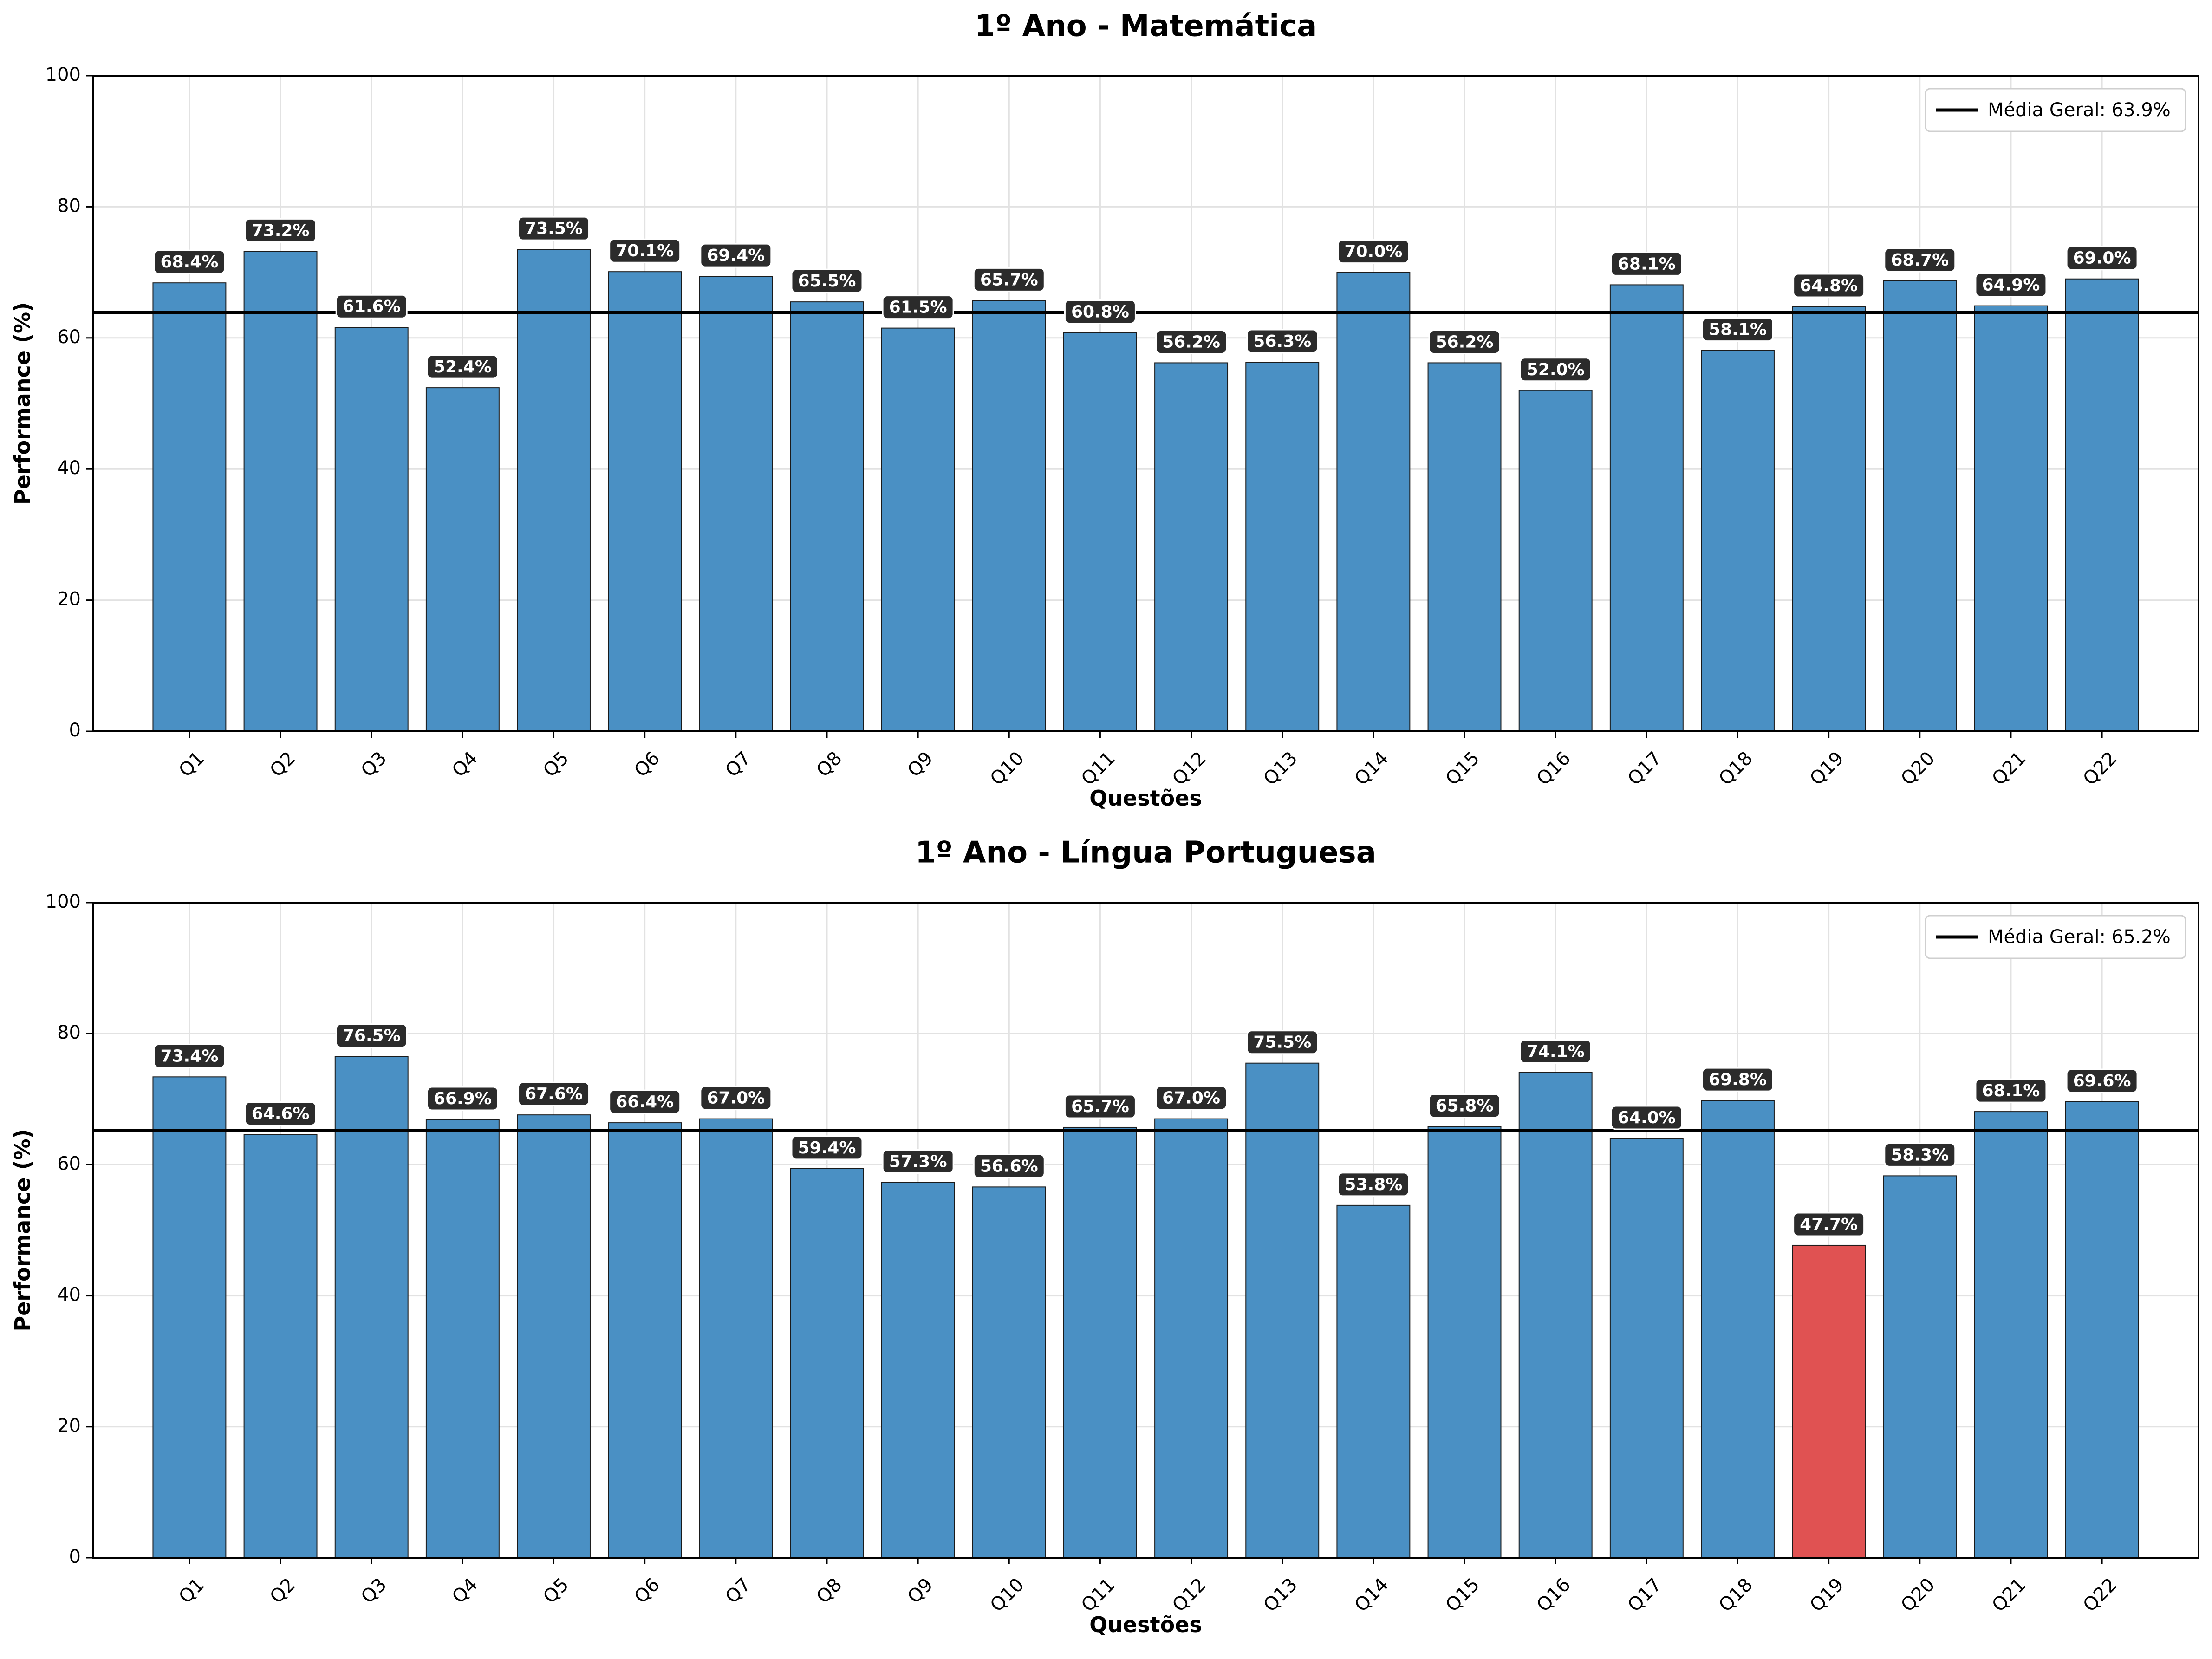 The width and height of the screenshot is (2212, 1659). Describe the element at coordinates (554, 1336) in the screenshot. I see `bar-q5` at that location.